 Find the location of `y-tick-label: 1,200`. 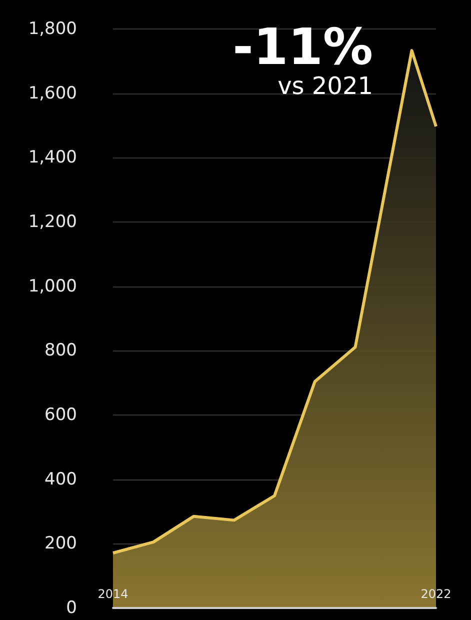

y-tick-label: 1,200 is located at coordinates (52, 222).